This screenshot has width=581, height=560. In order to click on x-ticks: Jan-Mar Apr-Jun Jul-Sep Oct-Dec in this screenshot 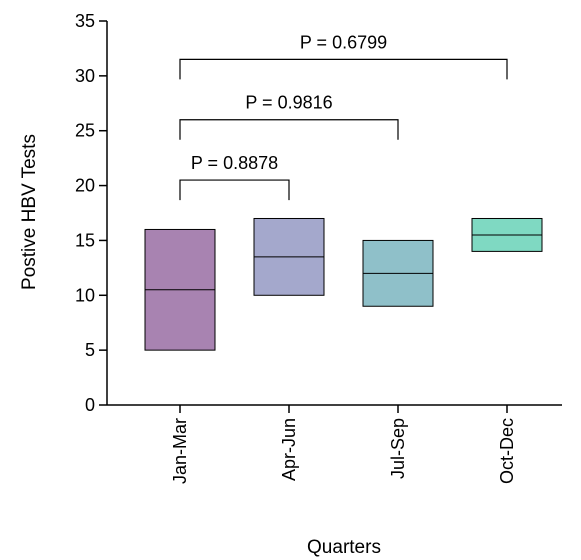, I will do `click(343, 444)`.